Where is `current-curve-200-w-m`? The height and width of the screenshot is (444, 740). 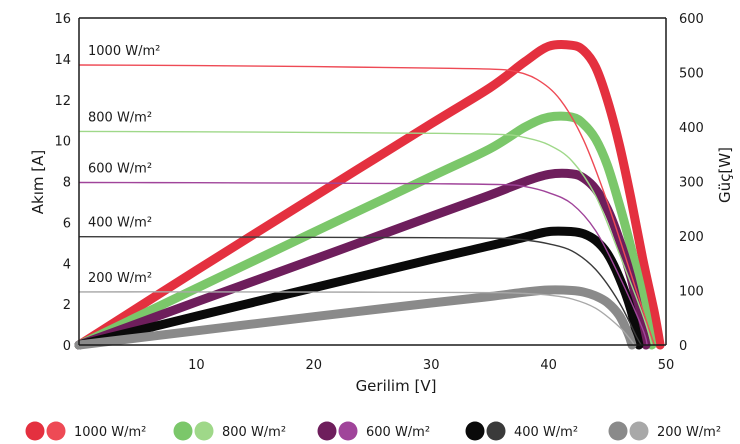
current-curve-200-w-m is located at coordinates (356, 318).